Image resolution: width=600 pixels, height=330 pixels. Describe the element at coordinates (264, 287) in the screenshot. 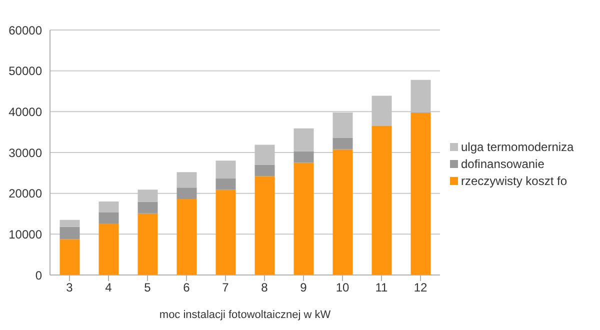

I see `x-tick-label: 8` at that location.